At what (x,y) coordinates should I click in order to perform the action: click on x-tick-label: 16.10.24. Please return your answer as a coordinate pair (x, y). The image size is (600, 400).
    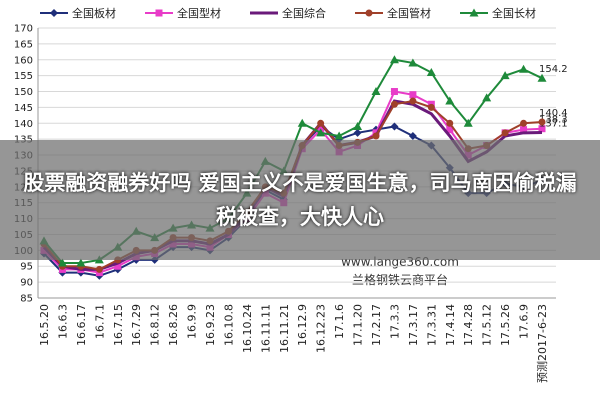
    Looking at the image, I should click on (247, 328).